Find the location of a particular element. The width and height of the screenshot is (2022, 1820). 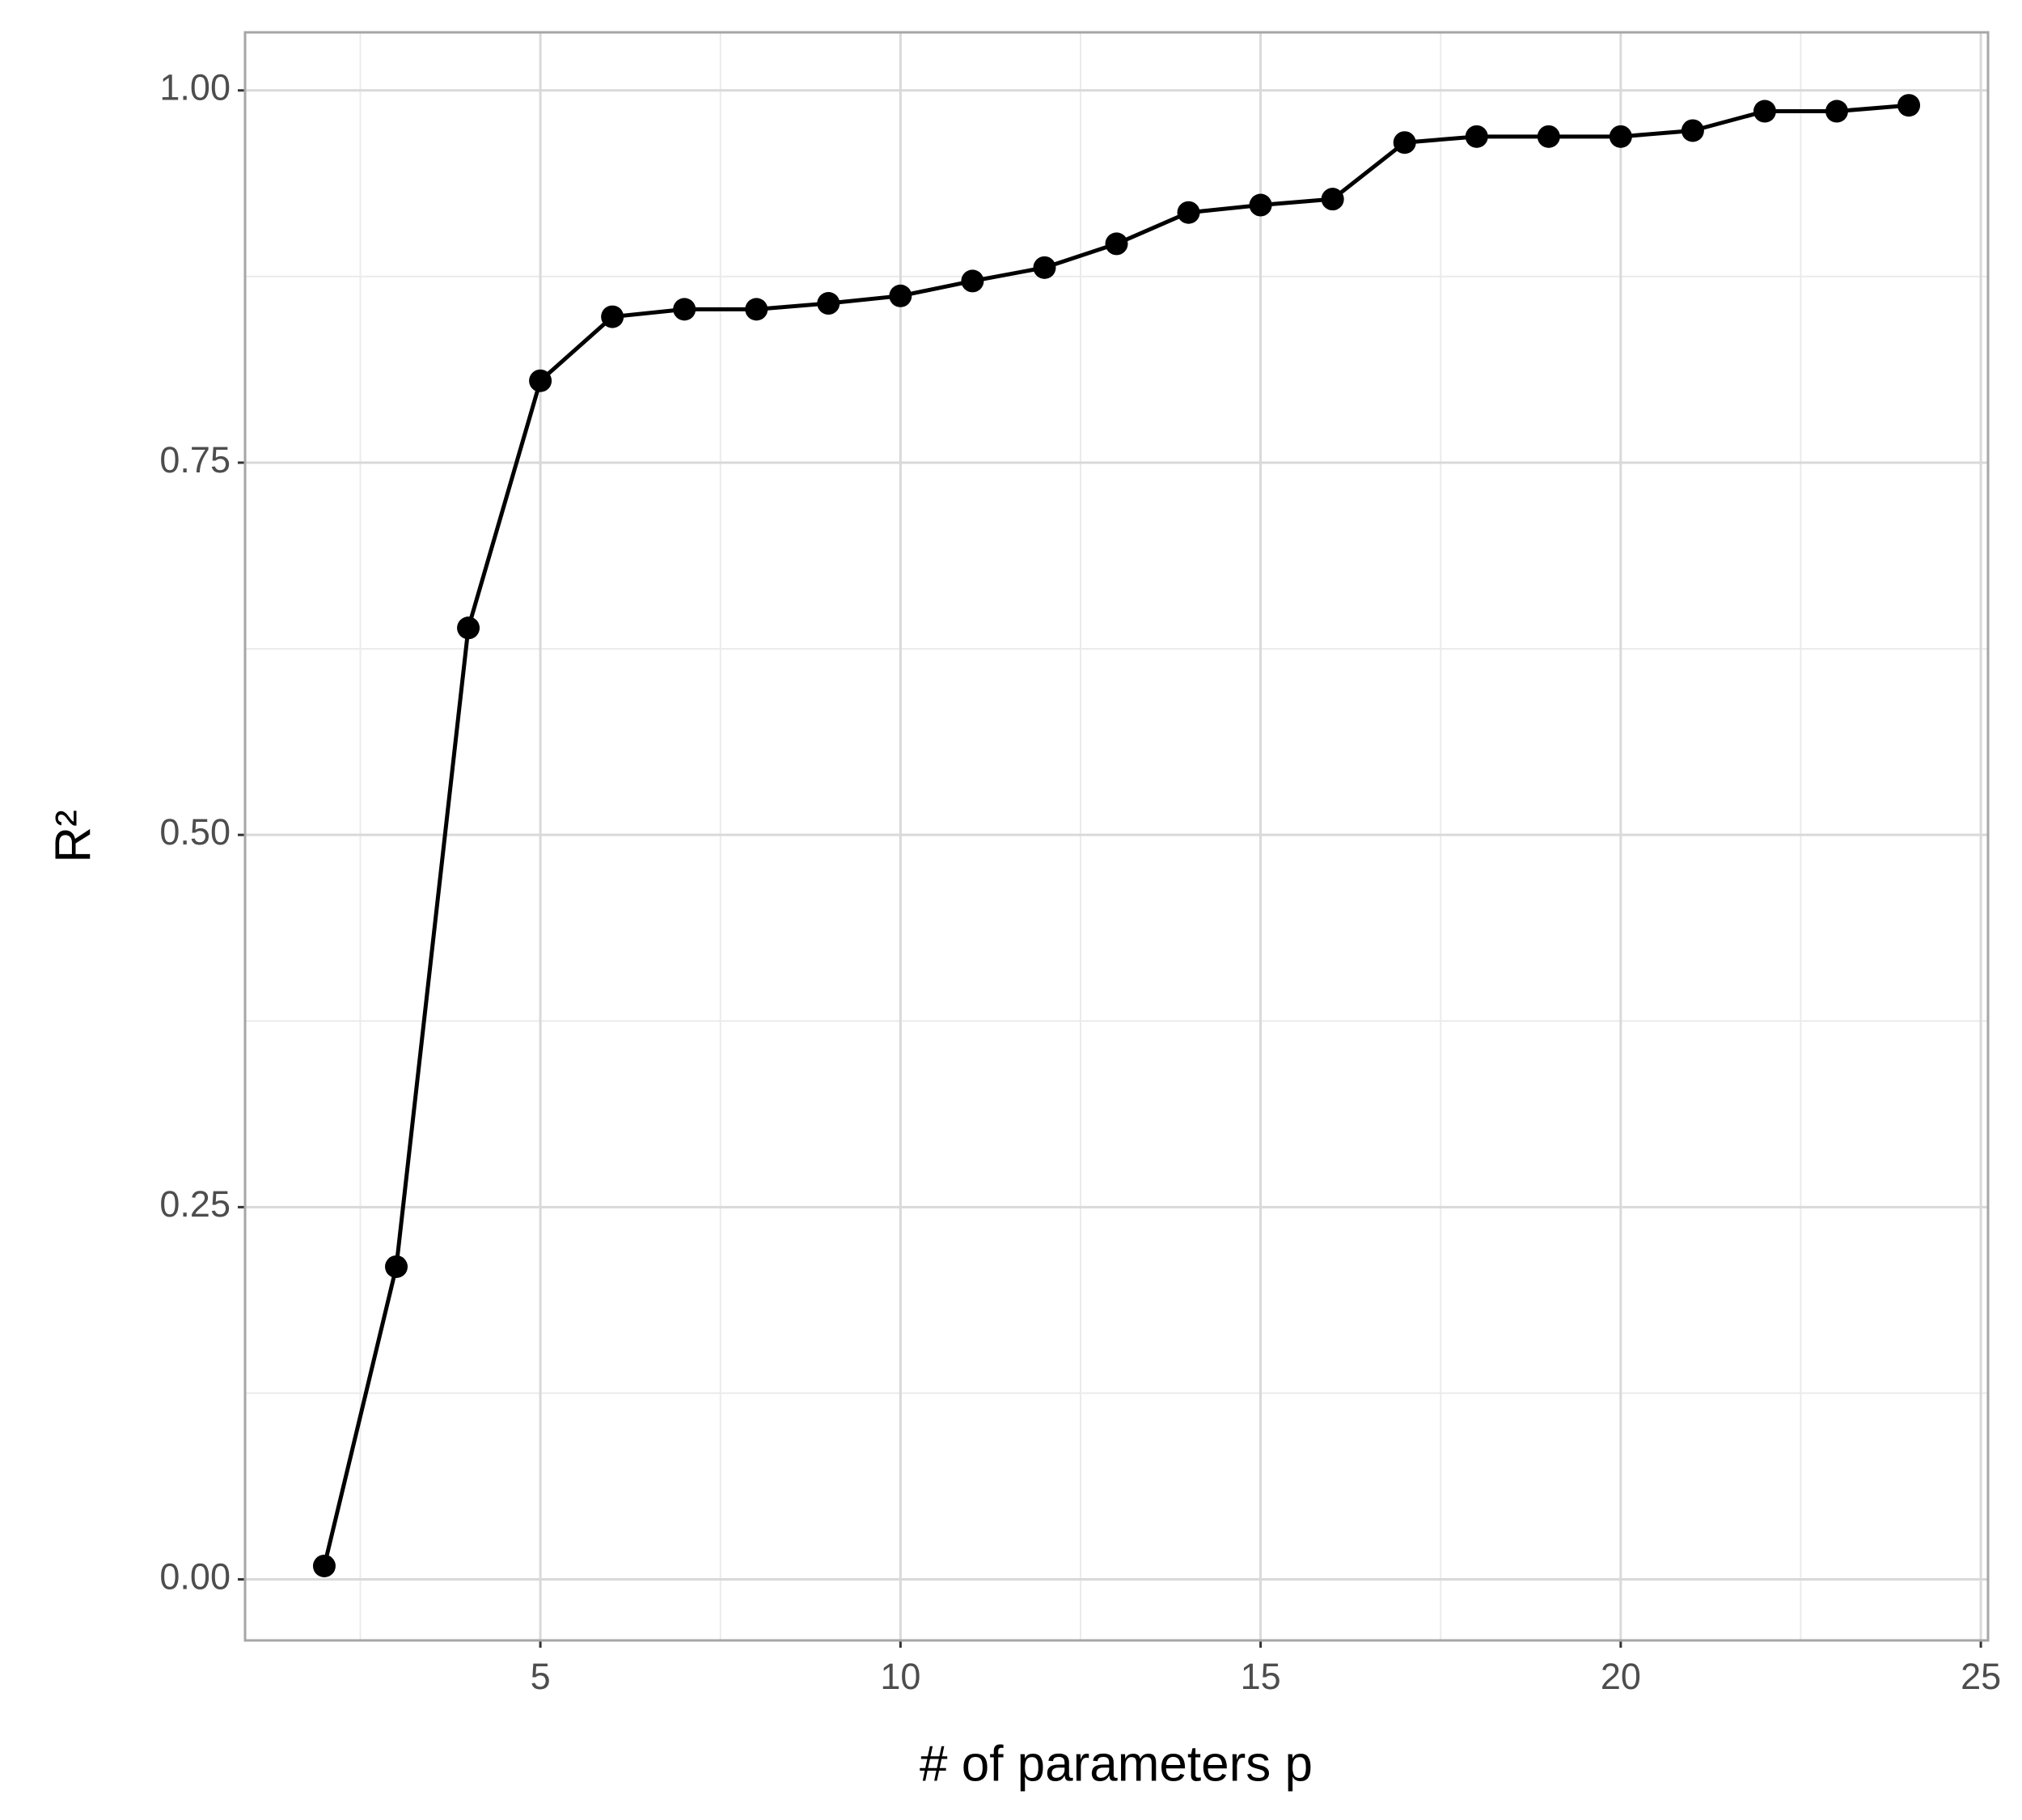

y-tick-label: 0.50 is located at coordinates (195, 832).